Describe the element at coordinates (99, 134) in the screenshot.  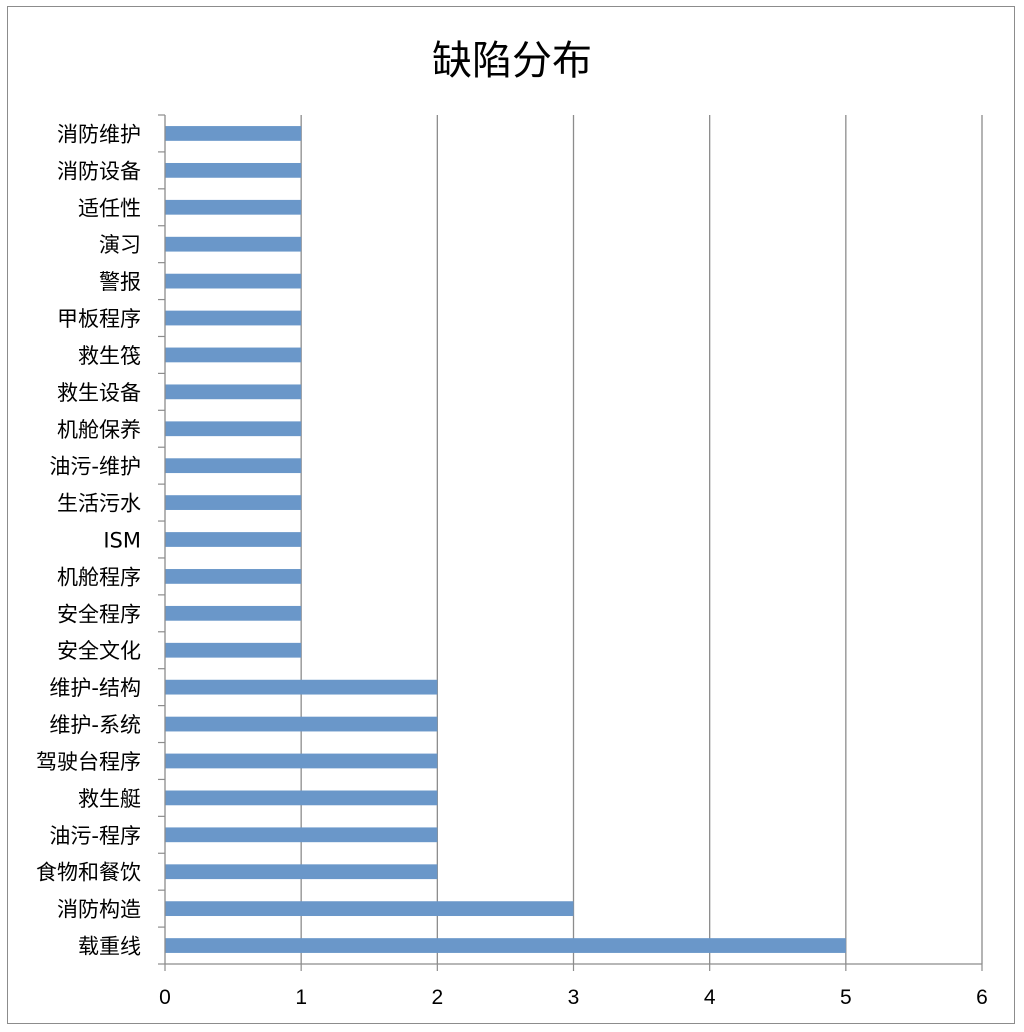
I see `category-label-0: 消防维护` at that location.